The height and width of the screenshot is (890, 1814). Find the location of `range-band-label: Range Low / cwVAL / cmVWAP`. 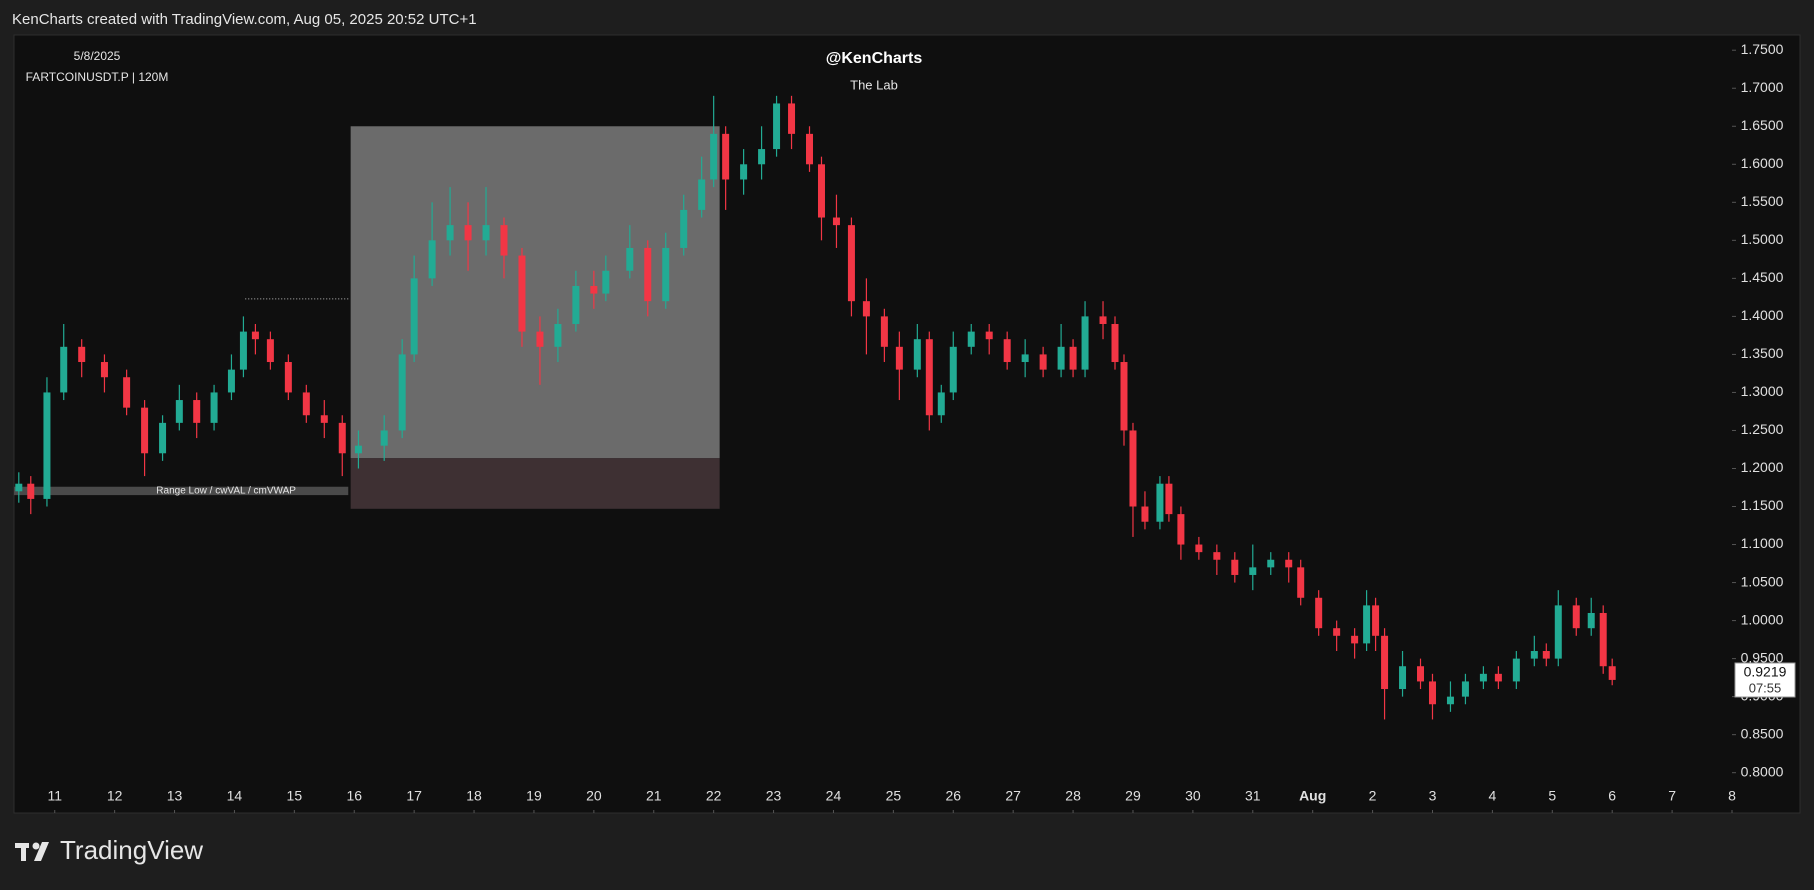

range-band-label: Range Low / cwVAL / cmVWAP is located at coordinates (226, 491).